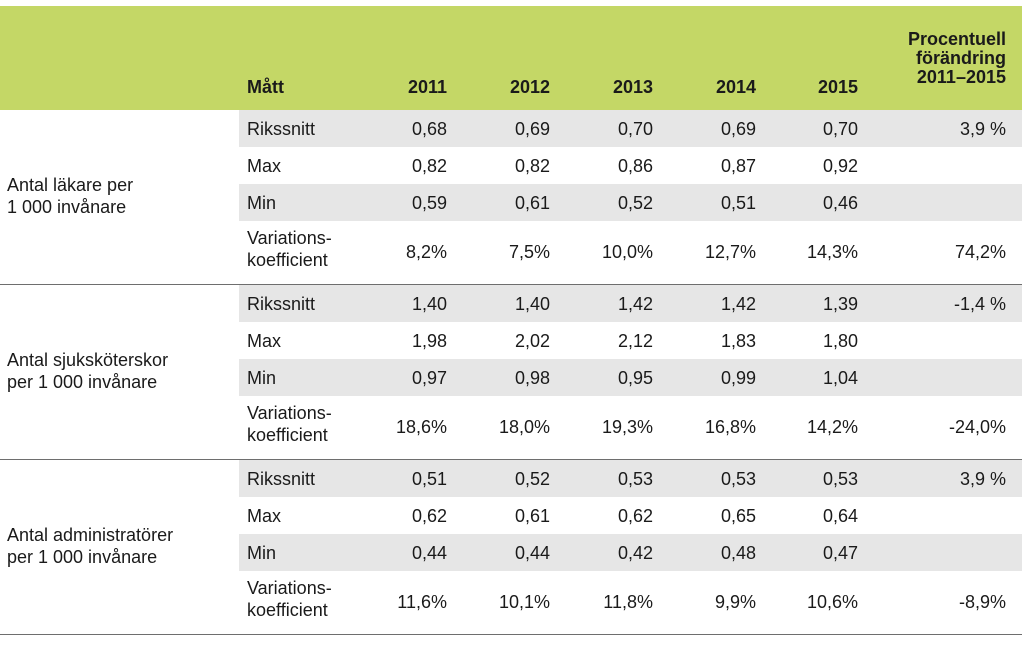 The height and width of the screenshot is (645, 1022). Describe the element at coordinates (628, 602) in the screenshot. I see `value-cell-2013: 11,8%` at that location.